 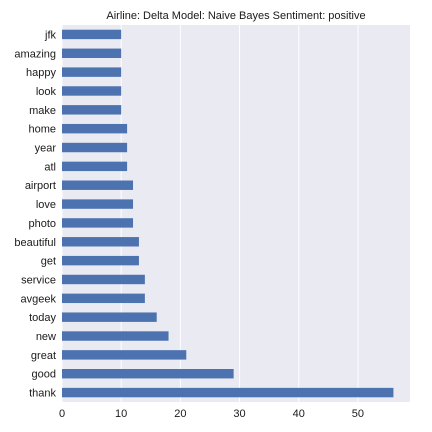 I want to click on y-tick-label: today, so click(x=42, y=318).